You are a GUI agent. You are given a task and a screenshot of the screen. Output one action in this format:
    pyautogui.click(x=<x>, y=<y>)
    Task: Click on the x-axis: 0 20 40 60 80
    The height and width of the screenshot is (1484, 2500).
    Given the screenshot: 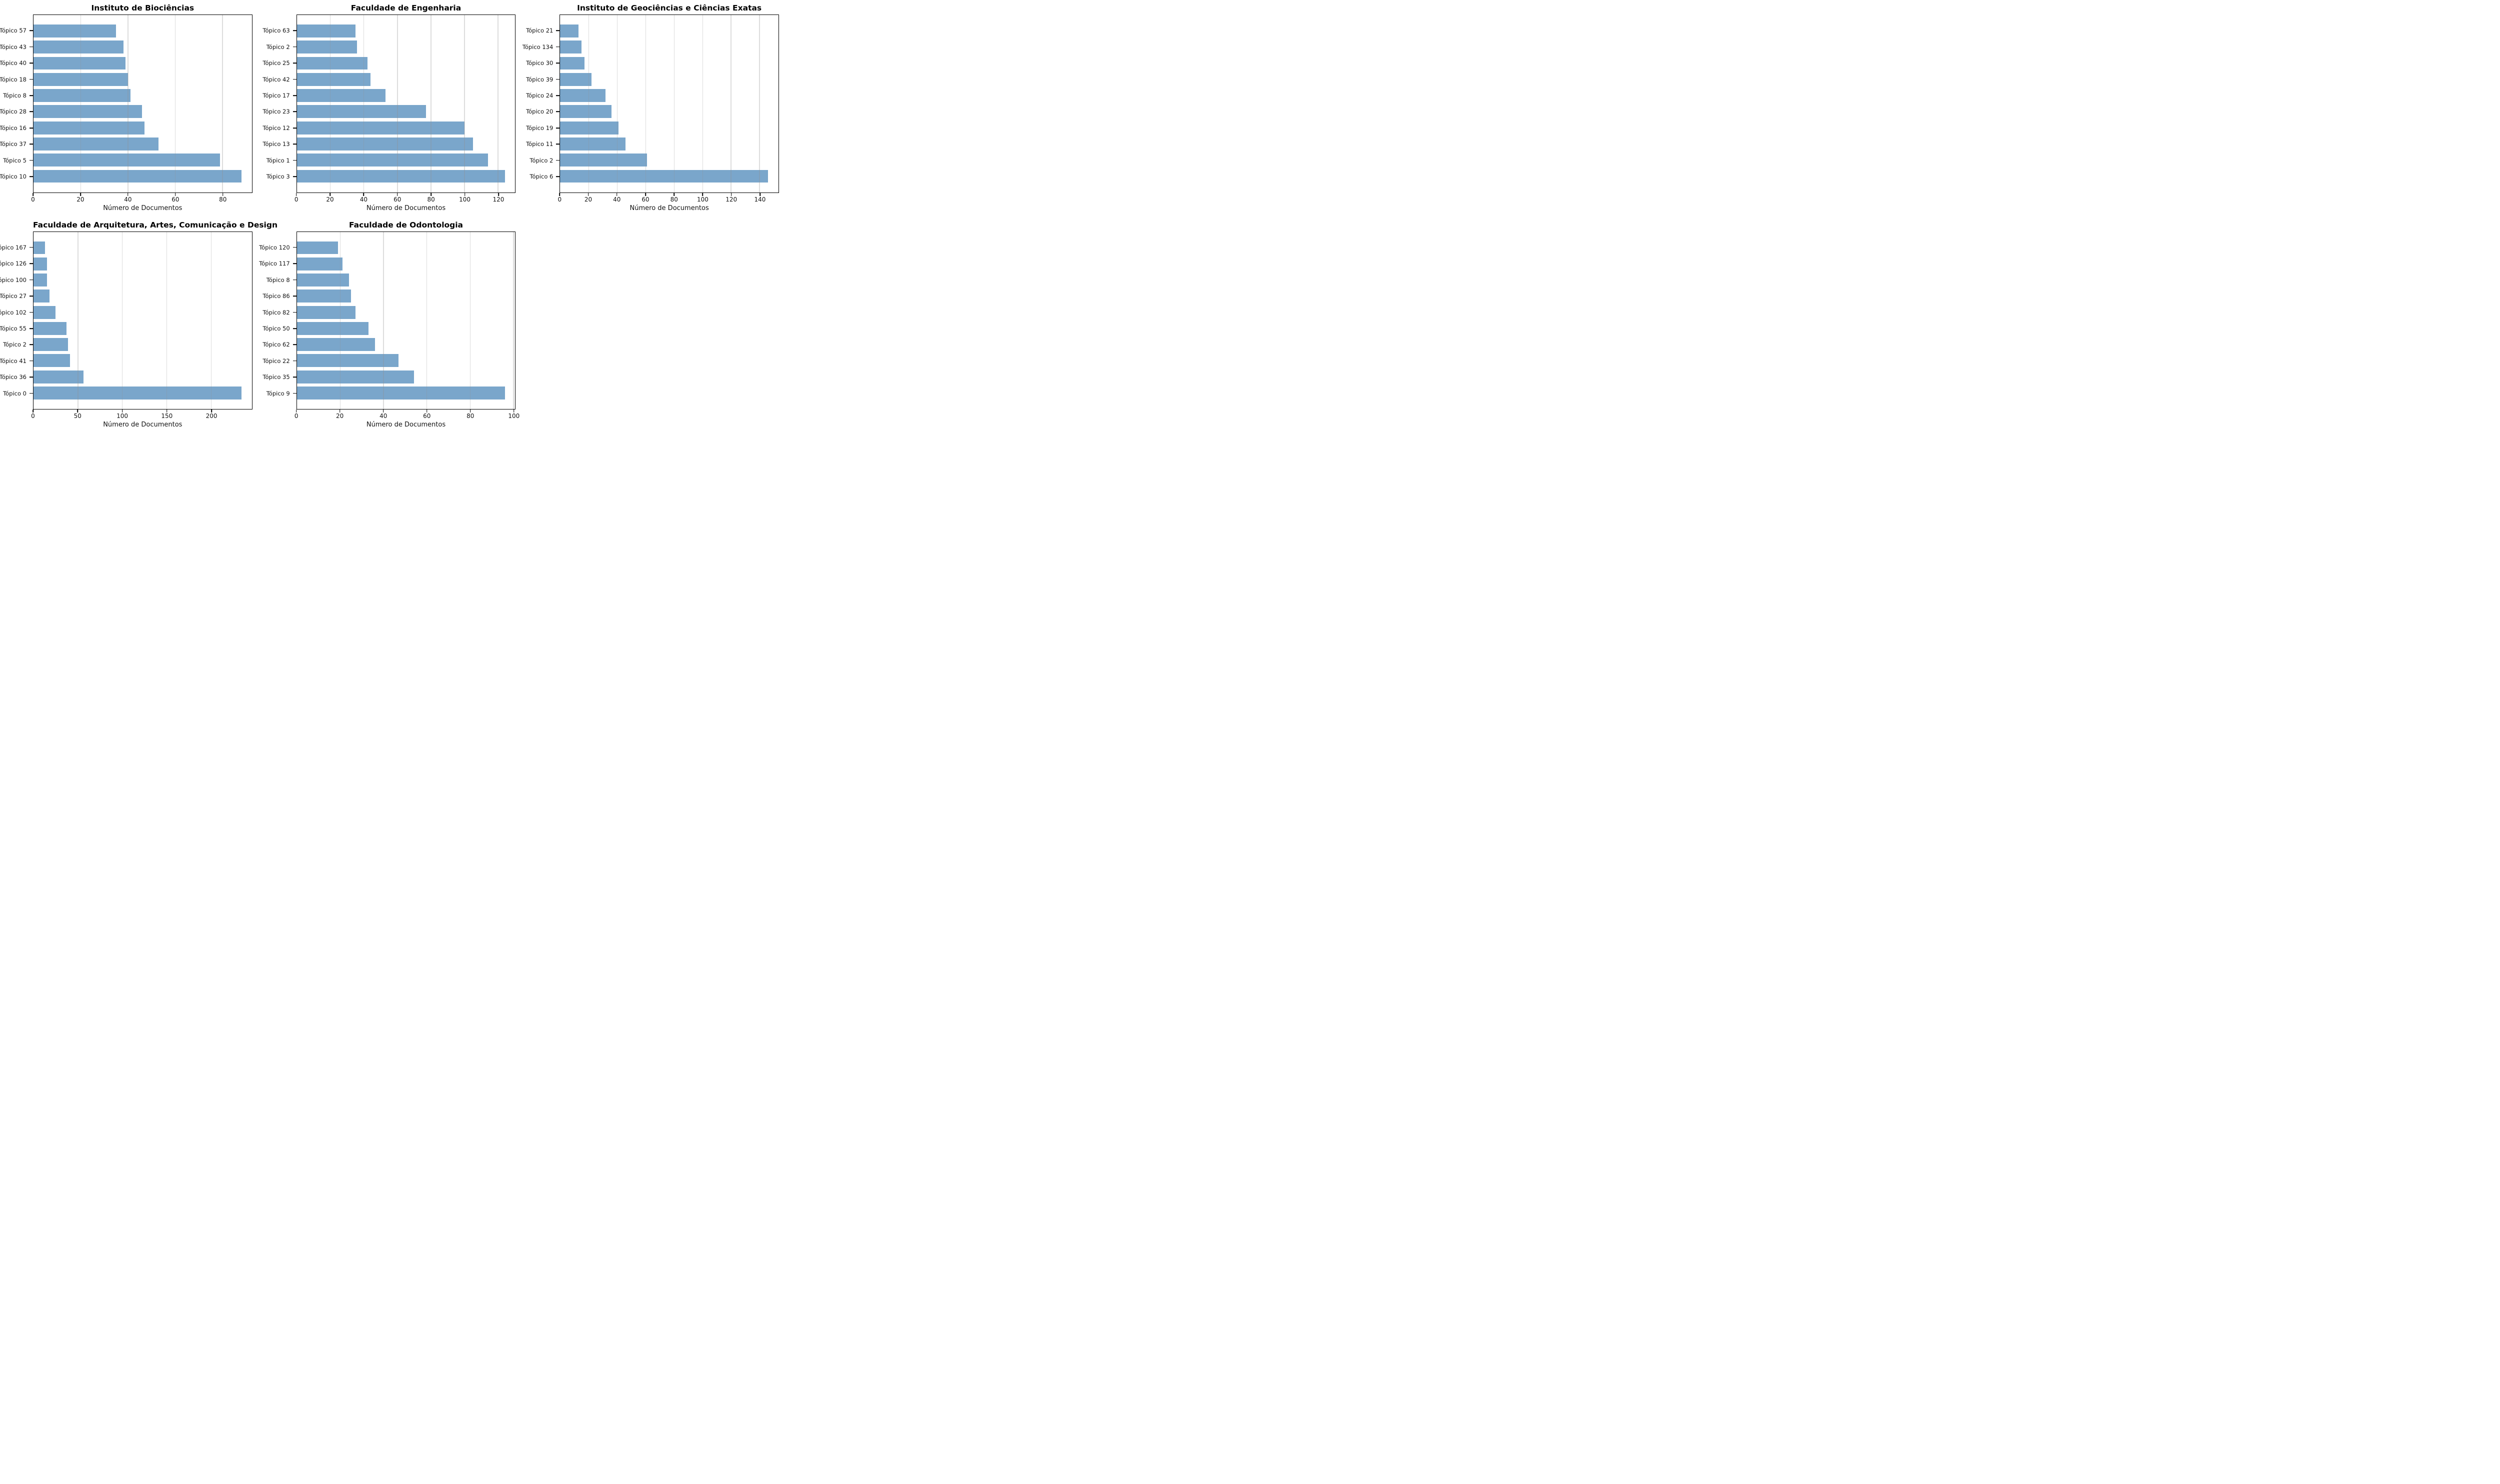 What is the action you would take?
    pyautogui.click(x=141, y=198)
    